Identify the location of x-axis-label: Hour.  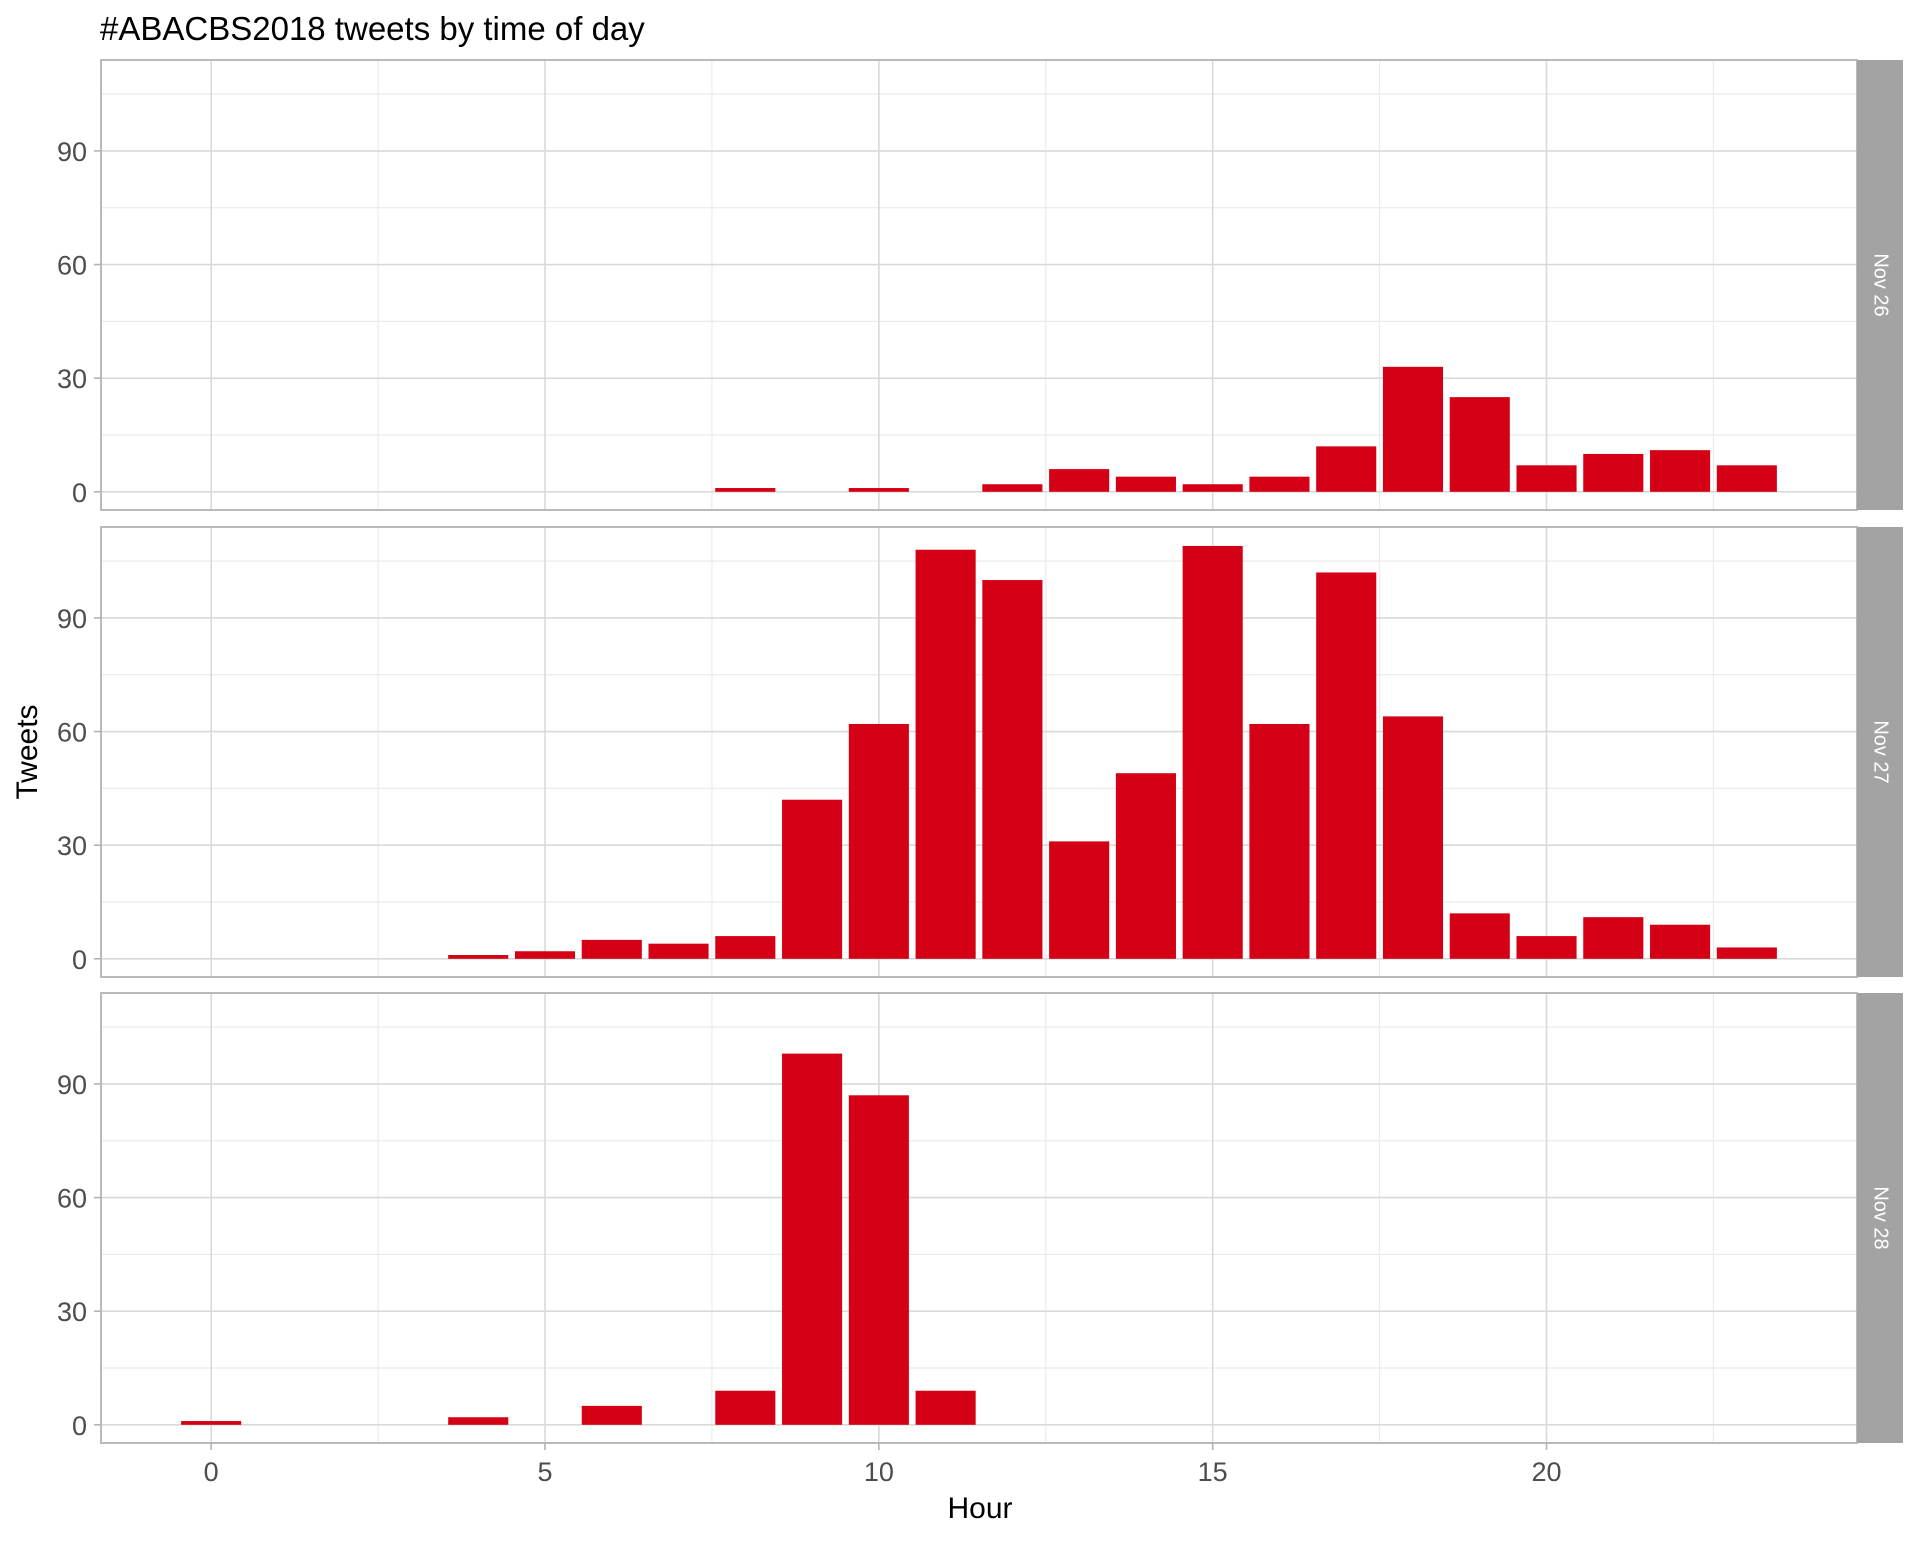
(979, 1508).